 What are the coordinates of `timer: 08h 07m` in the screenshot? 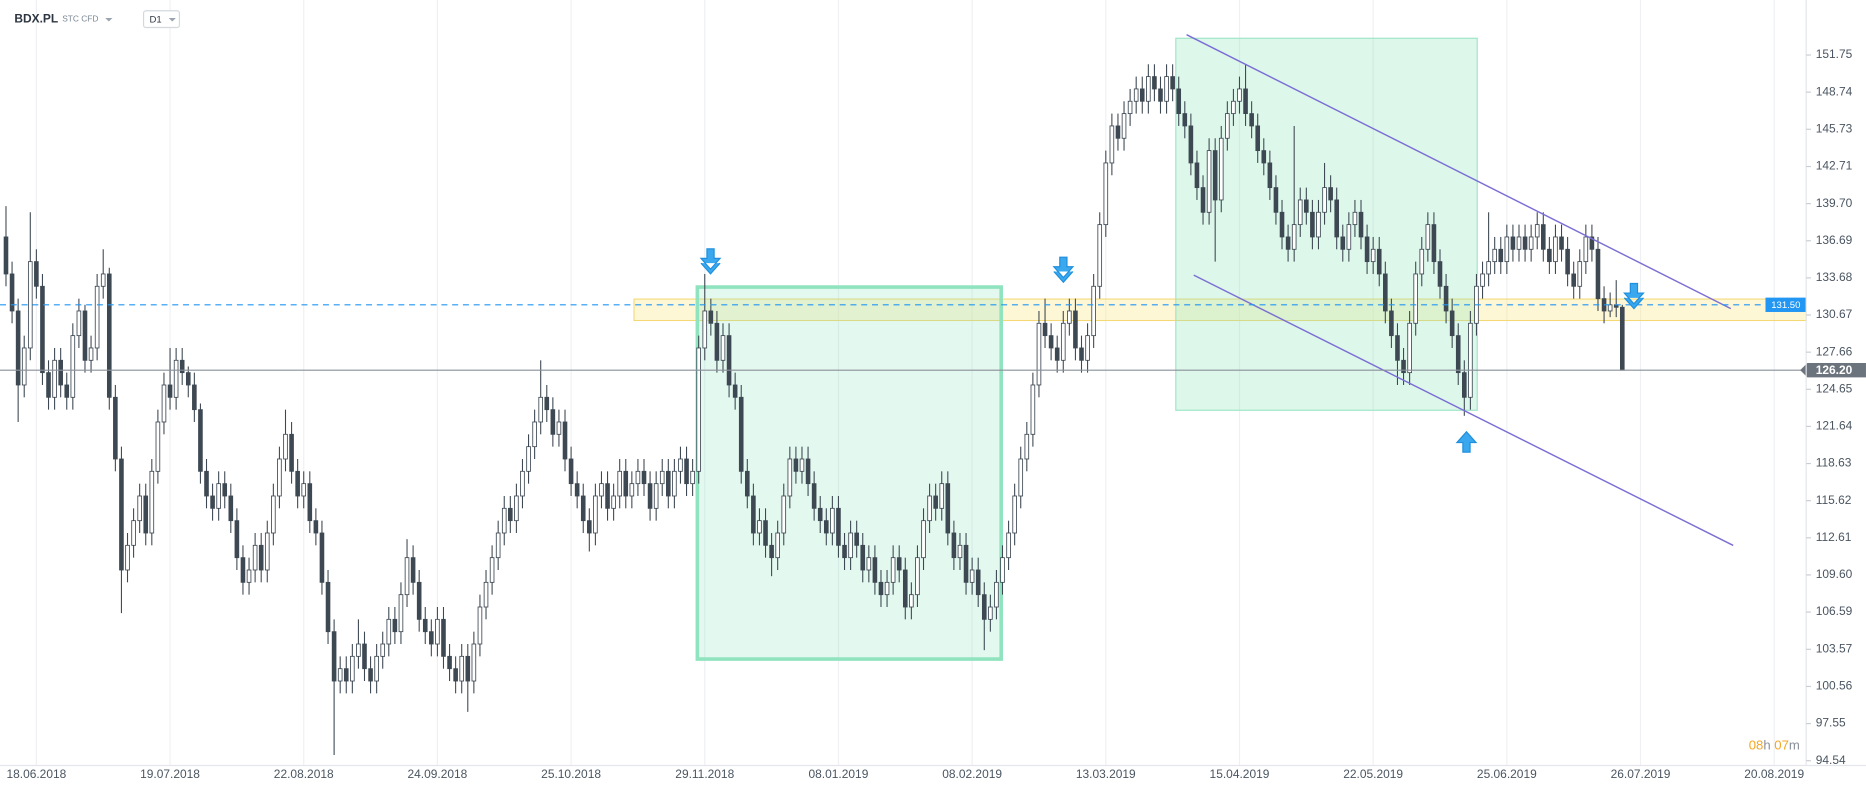 It's located at (1774, 745).